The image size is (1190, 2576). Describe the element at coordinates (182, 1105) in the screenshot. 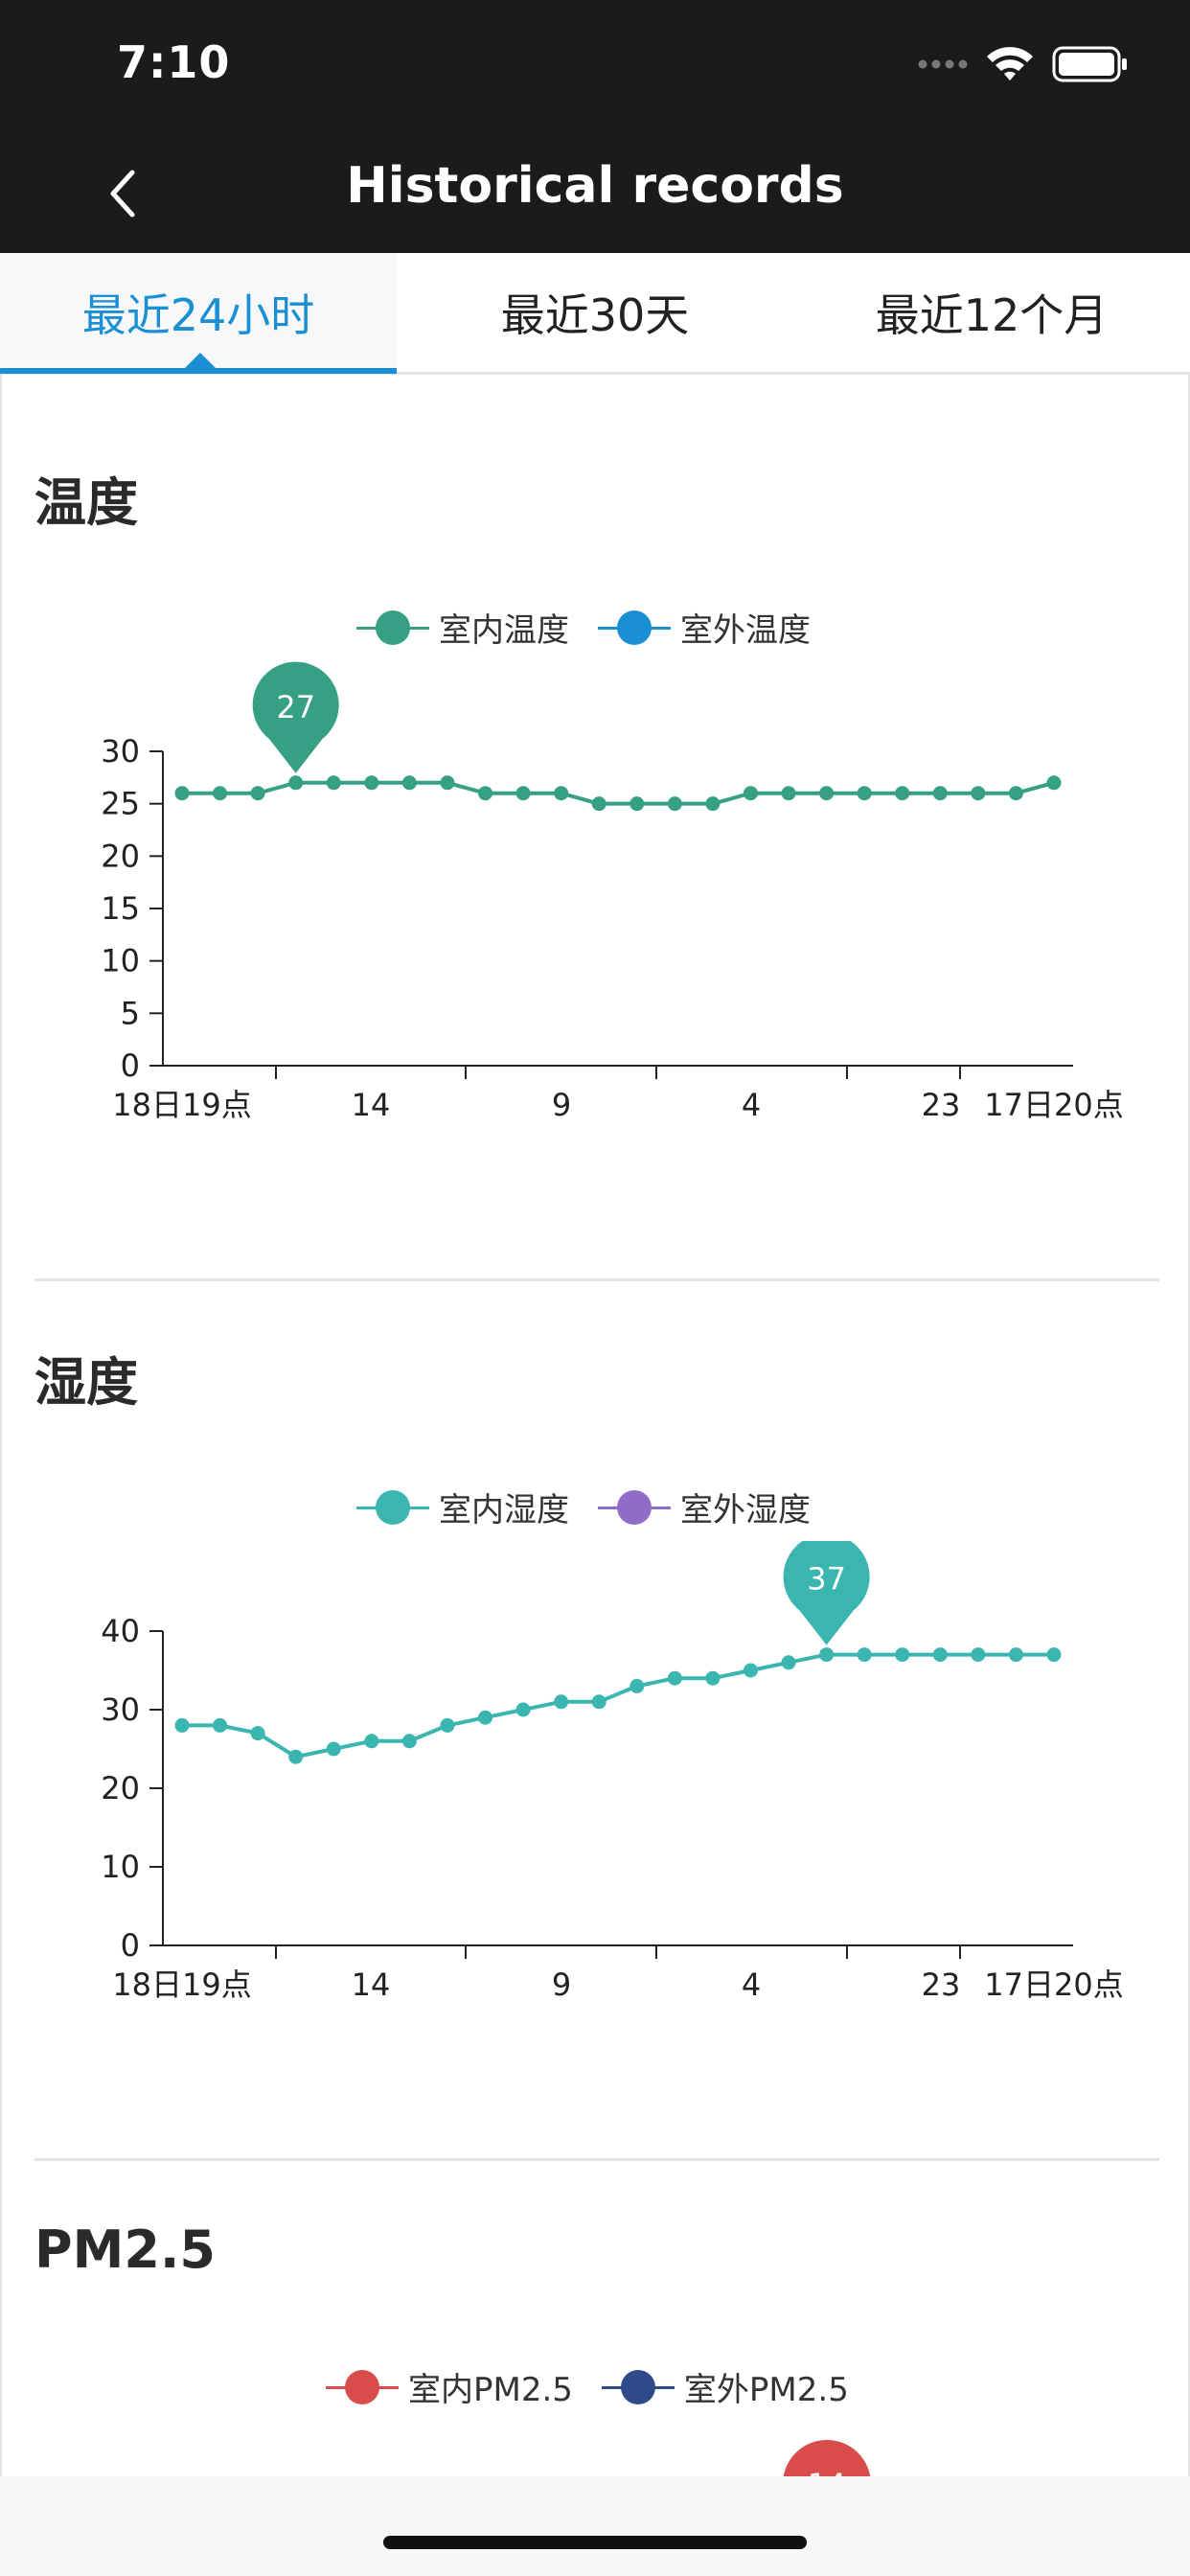

I see `x-tick-label: 18日19点` at that location.